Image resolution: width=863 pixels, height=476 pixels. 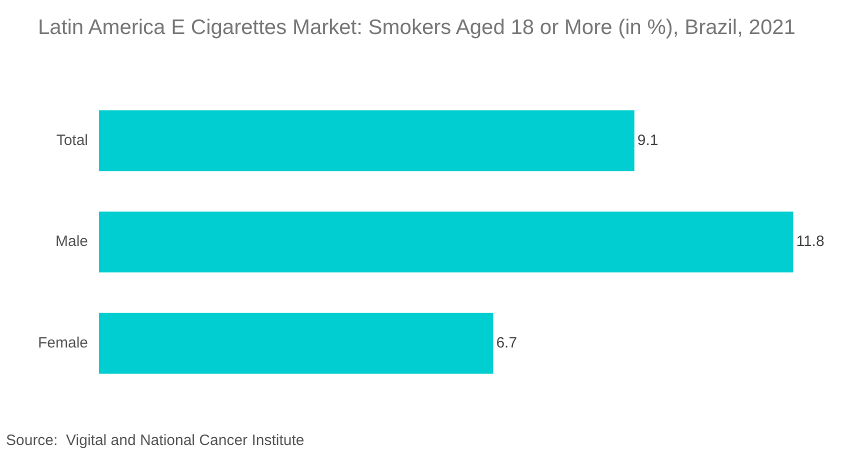 What do you see at coordinates (810, 241) in the screenshot?
I see `data-label: 11.8` at bounding box center [810, 241].